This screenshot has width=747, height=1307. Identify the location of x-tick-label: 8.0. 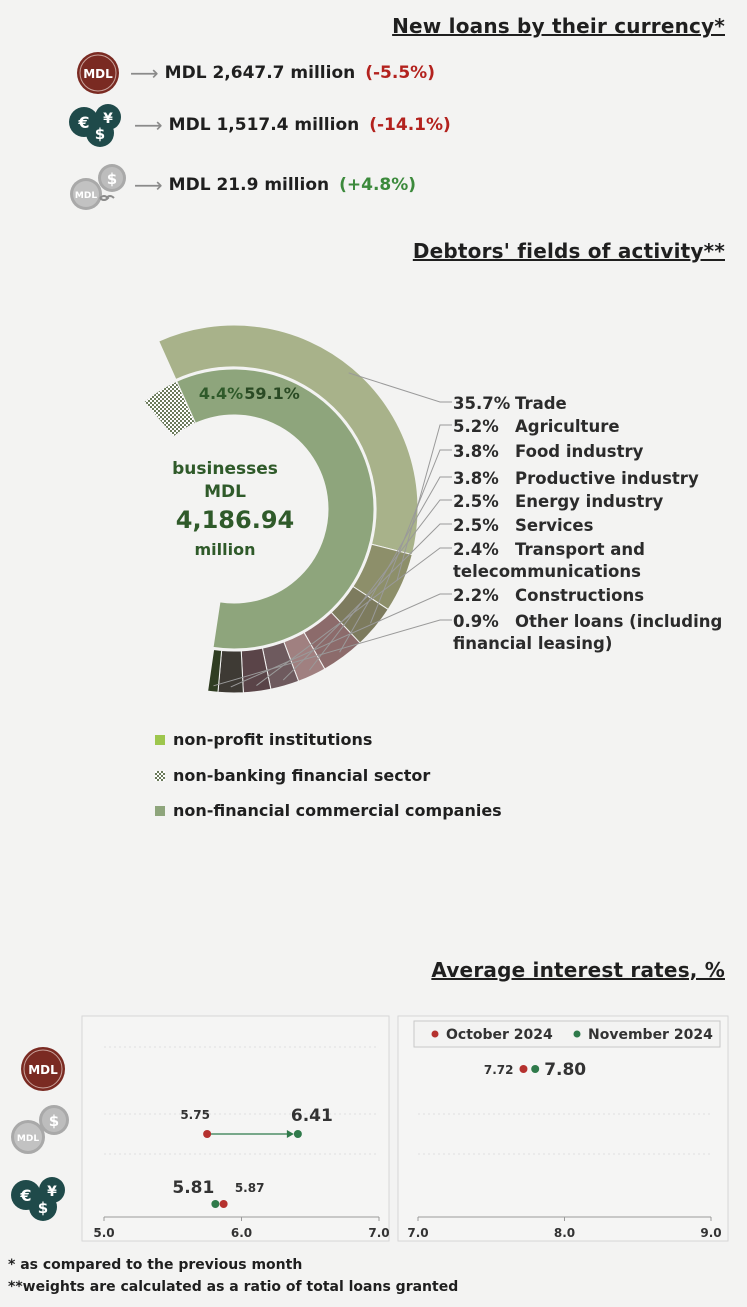
(564, 1233).